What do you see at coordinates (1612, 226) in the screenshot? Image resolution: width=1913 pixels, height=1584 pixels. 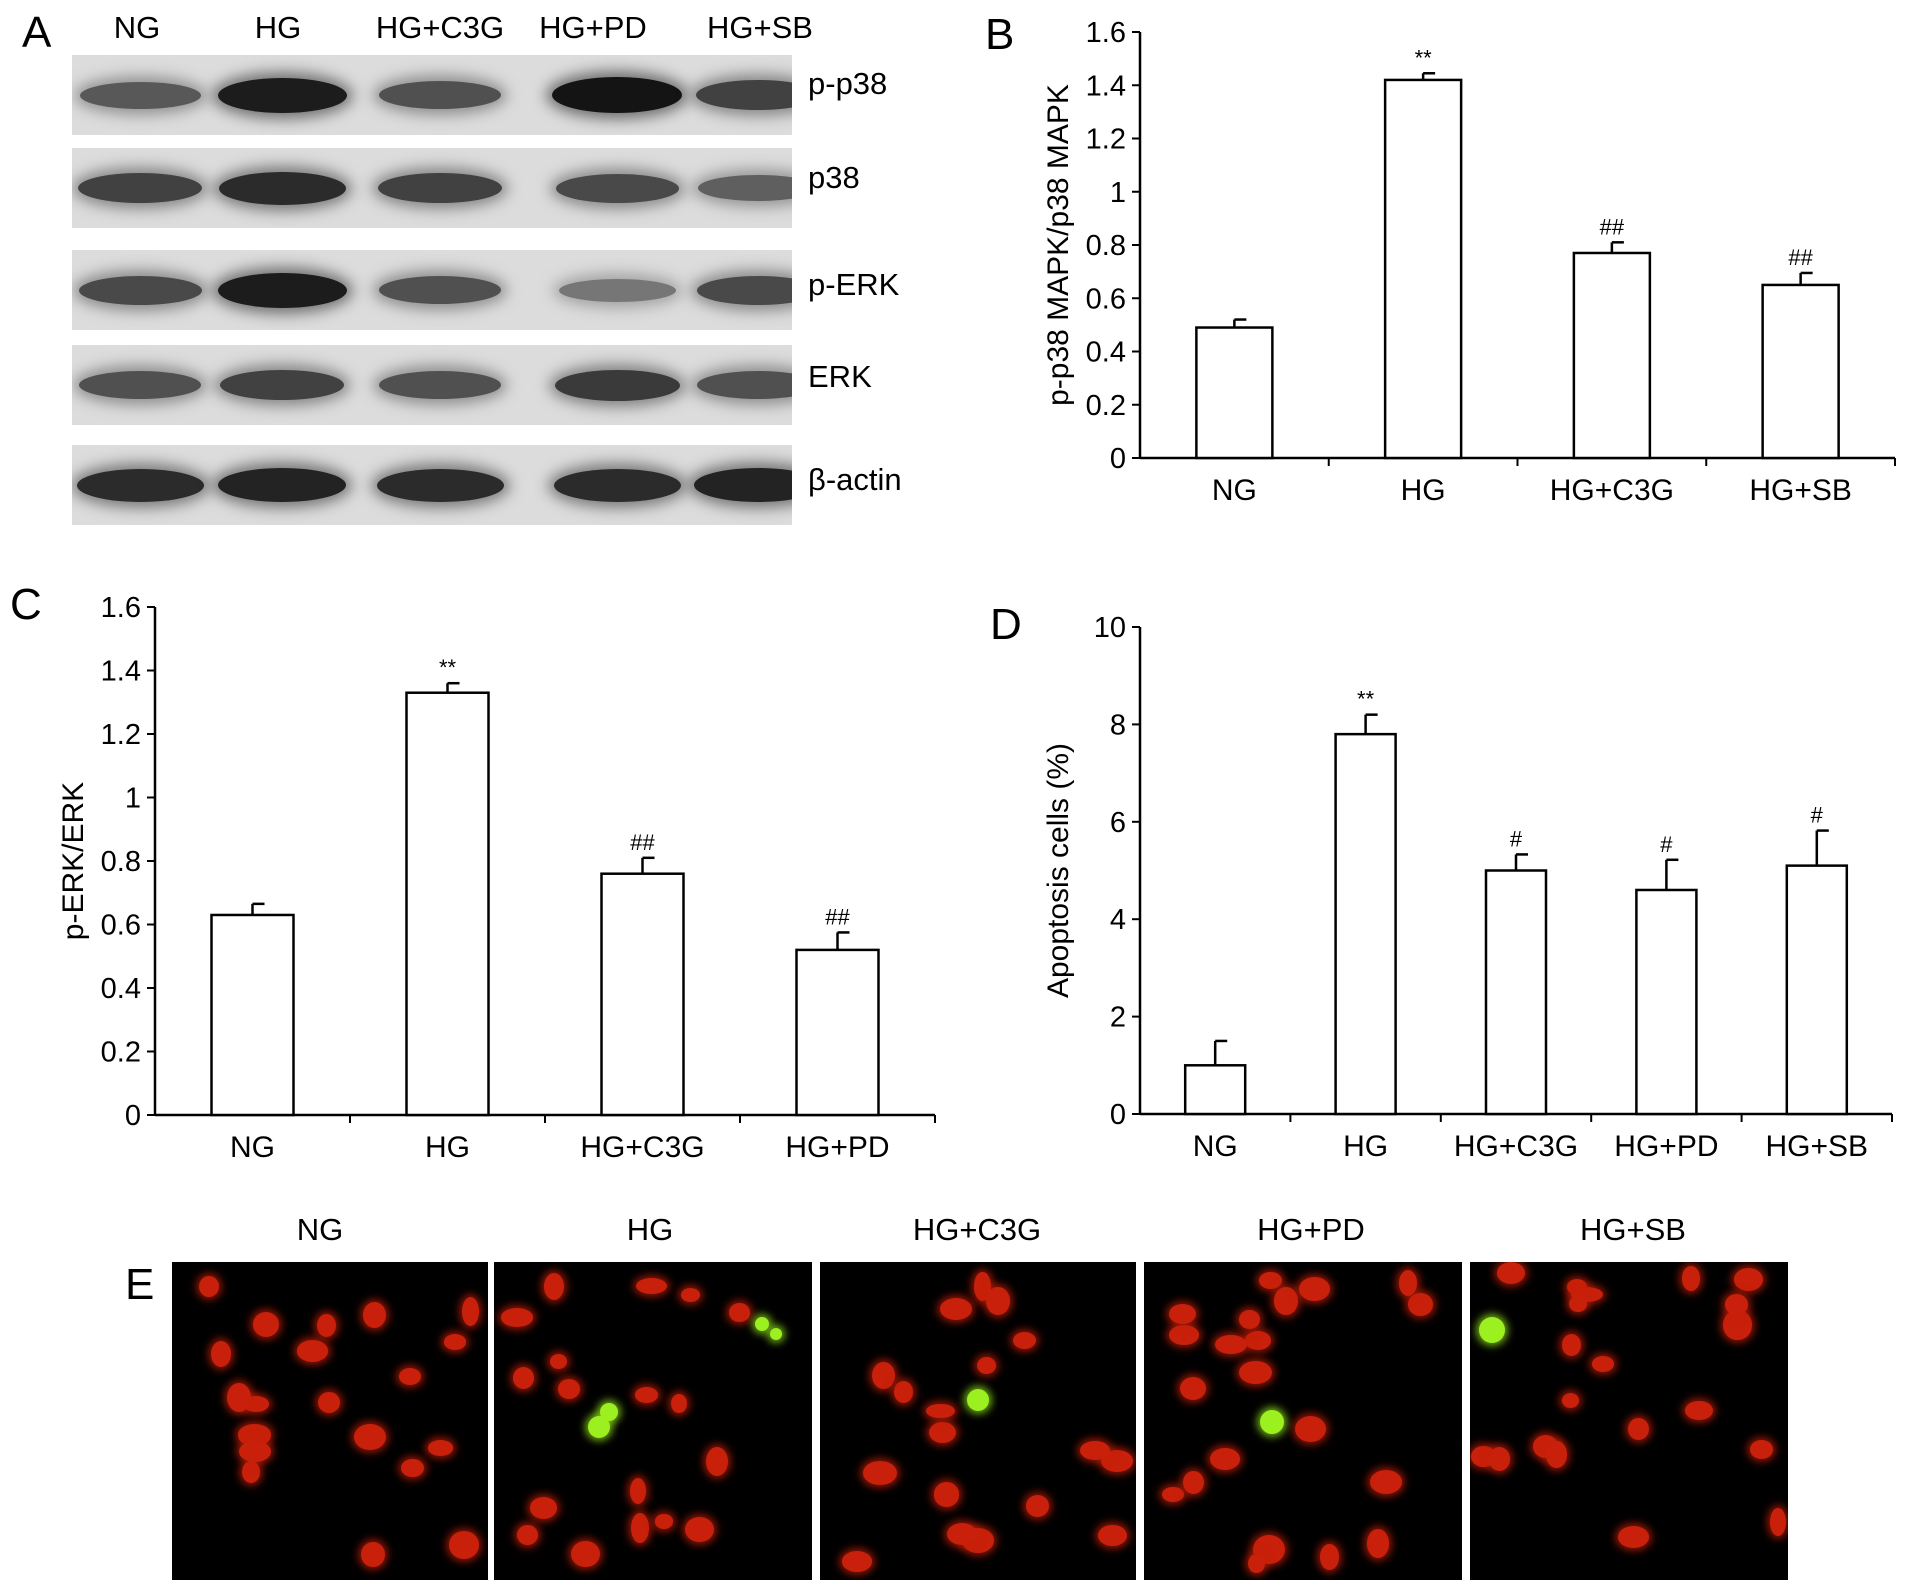 I see `significance-hg-c3g: ##` at bounding box center [1612, 226].